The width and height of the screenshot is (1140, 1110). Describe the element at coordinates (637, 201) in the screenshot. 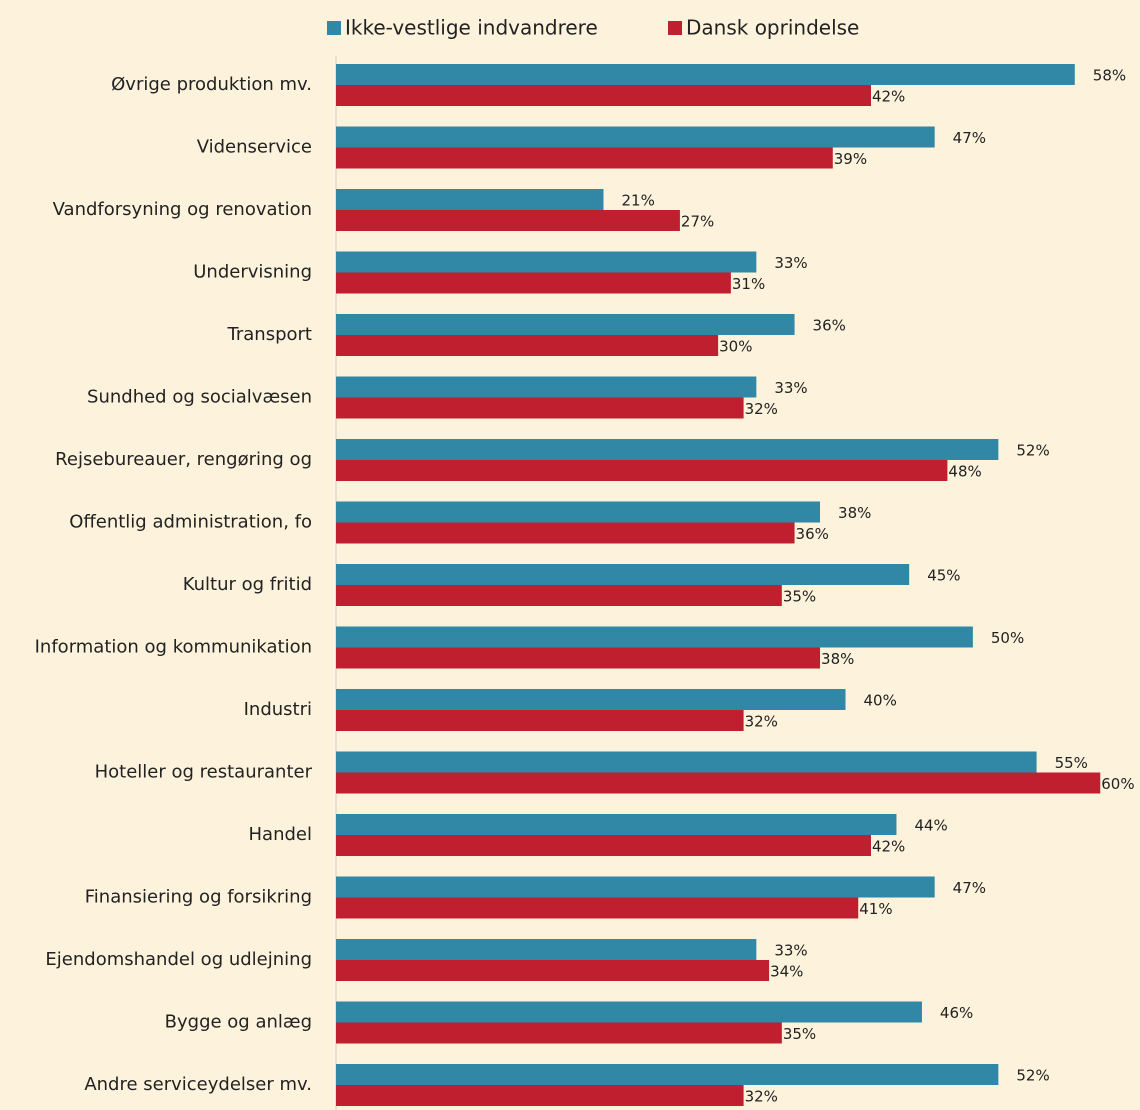

I see `value-label: 21%` at that location.